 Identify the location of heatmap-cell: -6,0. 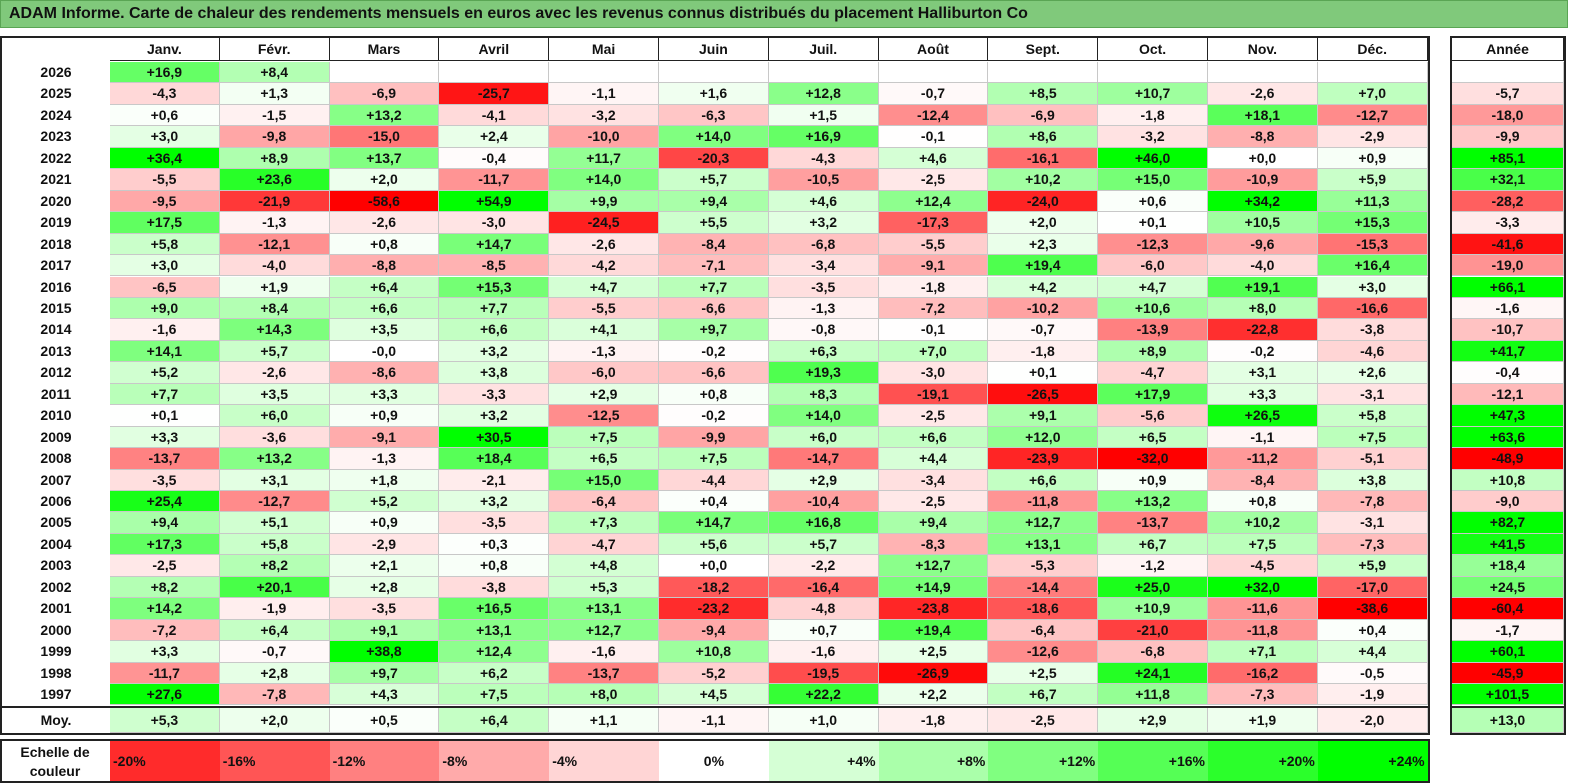
(1153, 266).